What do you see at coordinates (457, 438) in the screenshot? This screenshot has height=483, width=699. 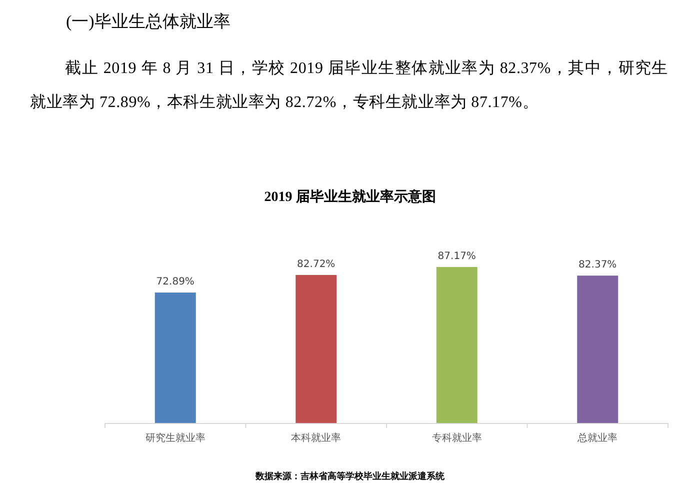 I see `x-tick-label: 专科就业率` at bounding box center [457, 438].